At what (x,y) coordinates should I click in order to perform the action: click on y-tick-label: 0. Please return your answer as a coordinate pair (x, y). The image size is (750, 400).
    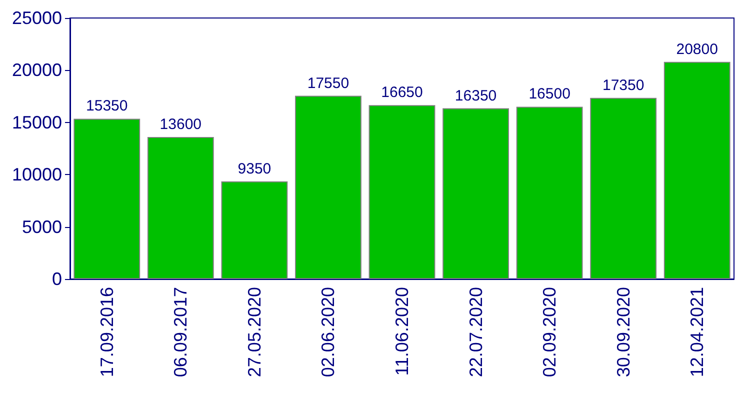
    Looking at the image, I should click on (57, 279).